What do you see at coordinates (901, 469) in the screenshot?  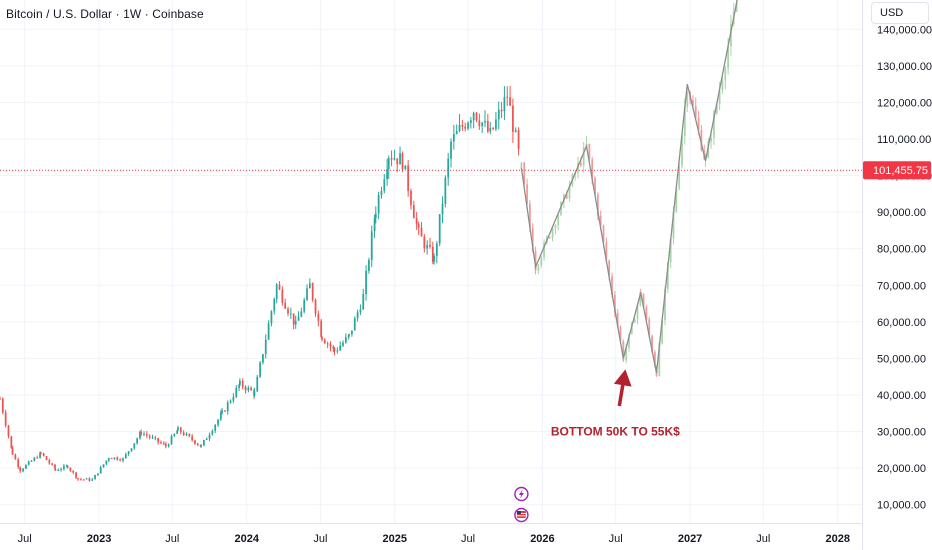 I see `y-tick-label: 20,000.00` at bounding box center [901, 469].